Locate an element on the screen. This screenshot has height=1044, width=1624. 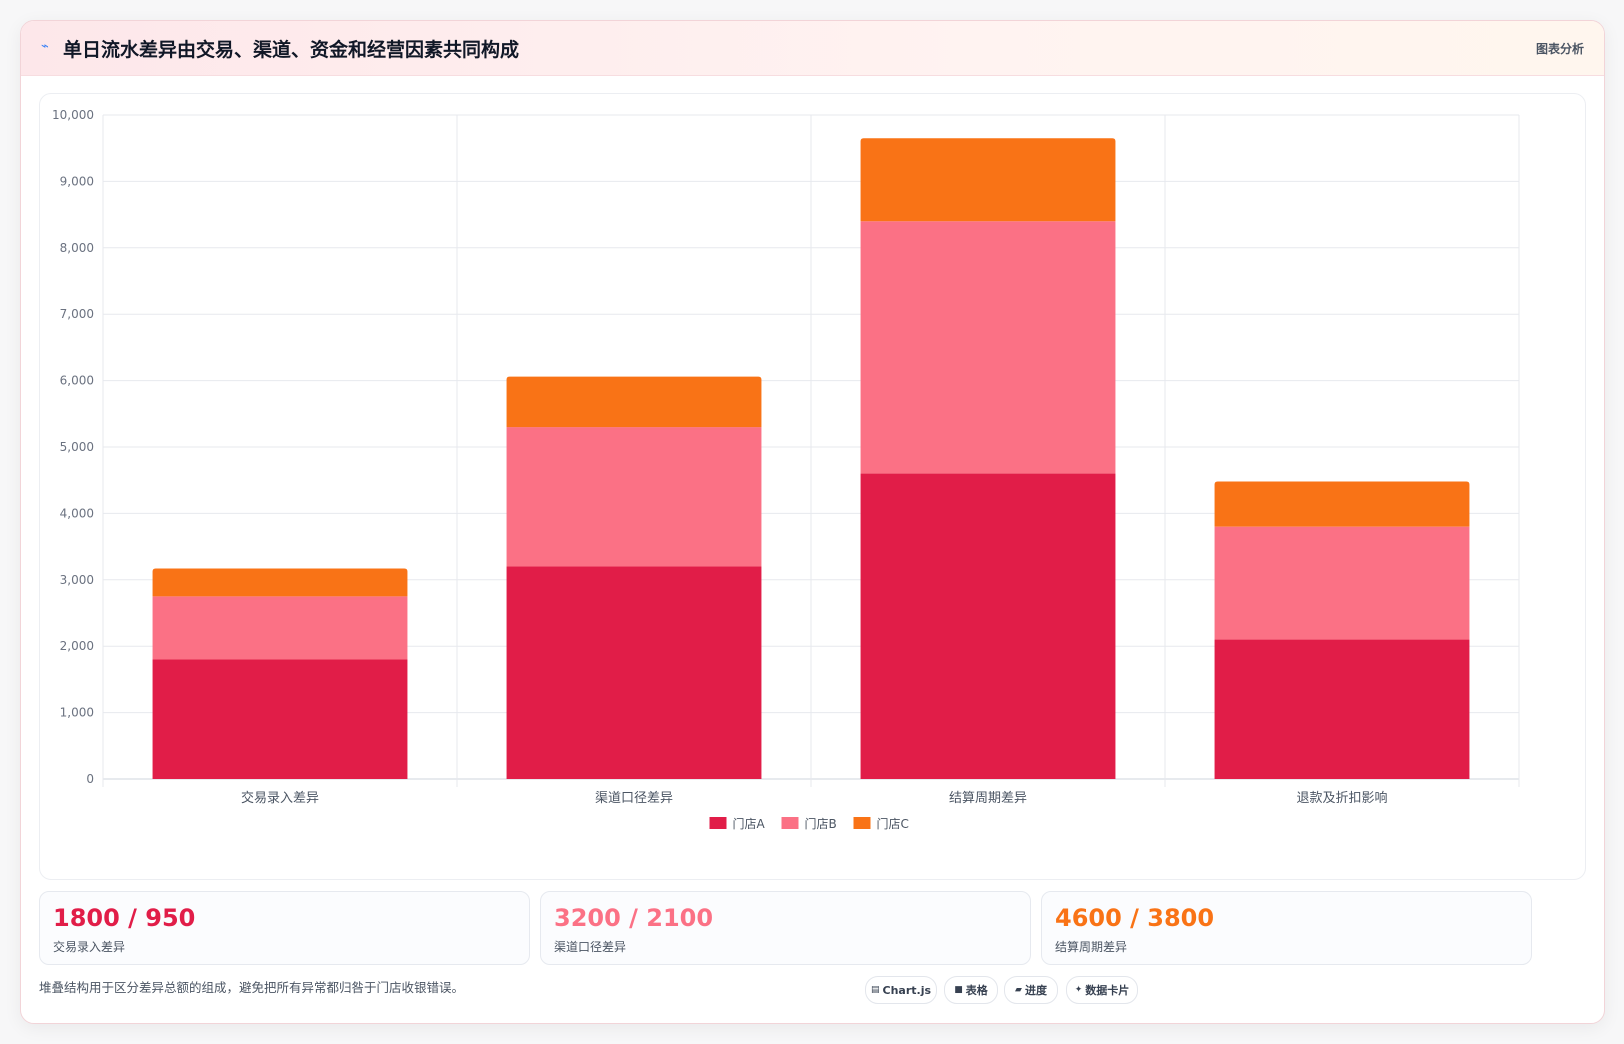
table-pill-button: ■ 表格 is located at coordinates (971, 990).